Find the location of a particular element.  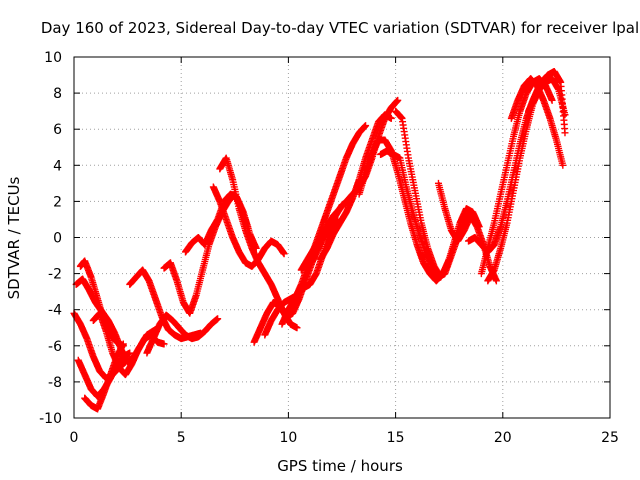

y-tick-label: 0 is located at coordinates (57, 239).